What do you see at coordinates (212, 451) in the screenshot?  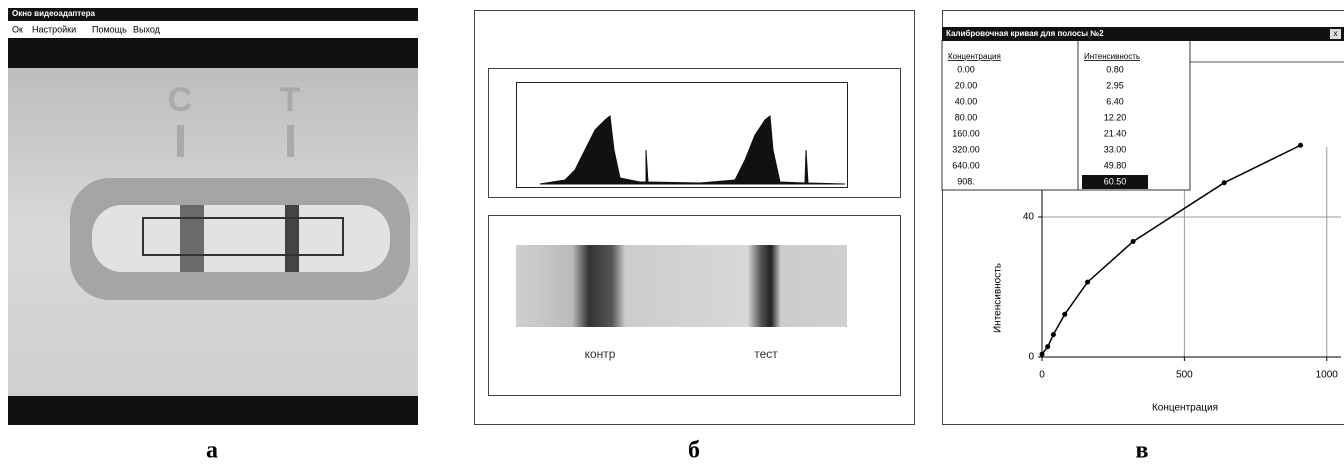 I see `panel-letter: а` at bounding box center [212, 451].